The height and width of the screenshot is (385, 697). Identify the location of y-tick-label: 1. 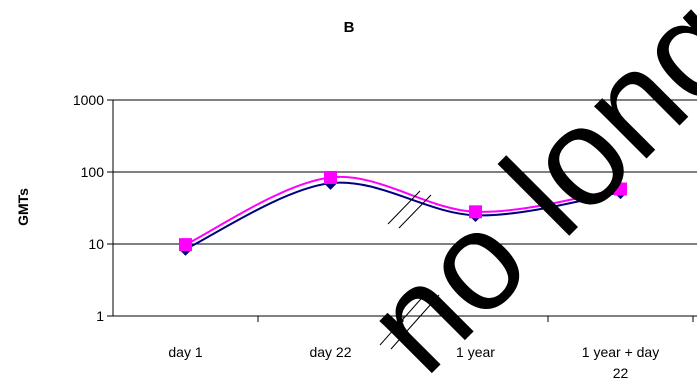
(100, 316).